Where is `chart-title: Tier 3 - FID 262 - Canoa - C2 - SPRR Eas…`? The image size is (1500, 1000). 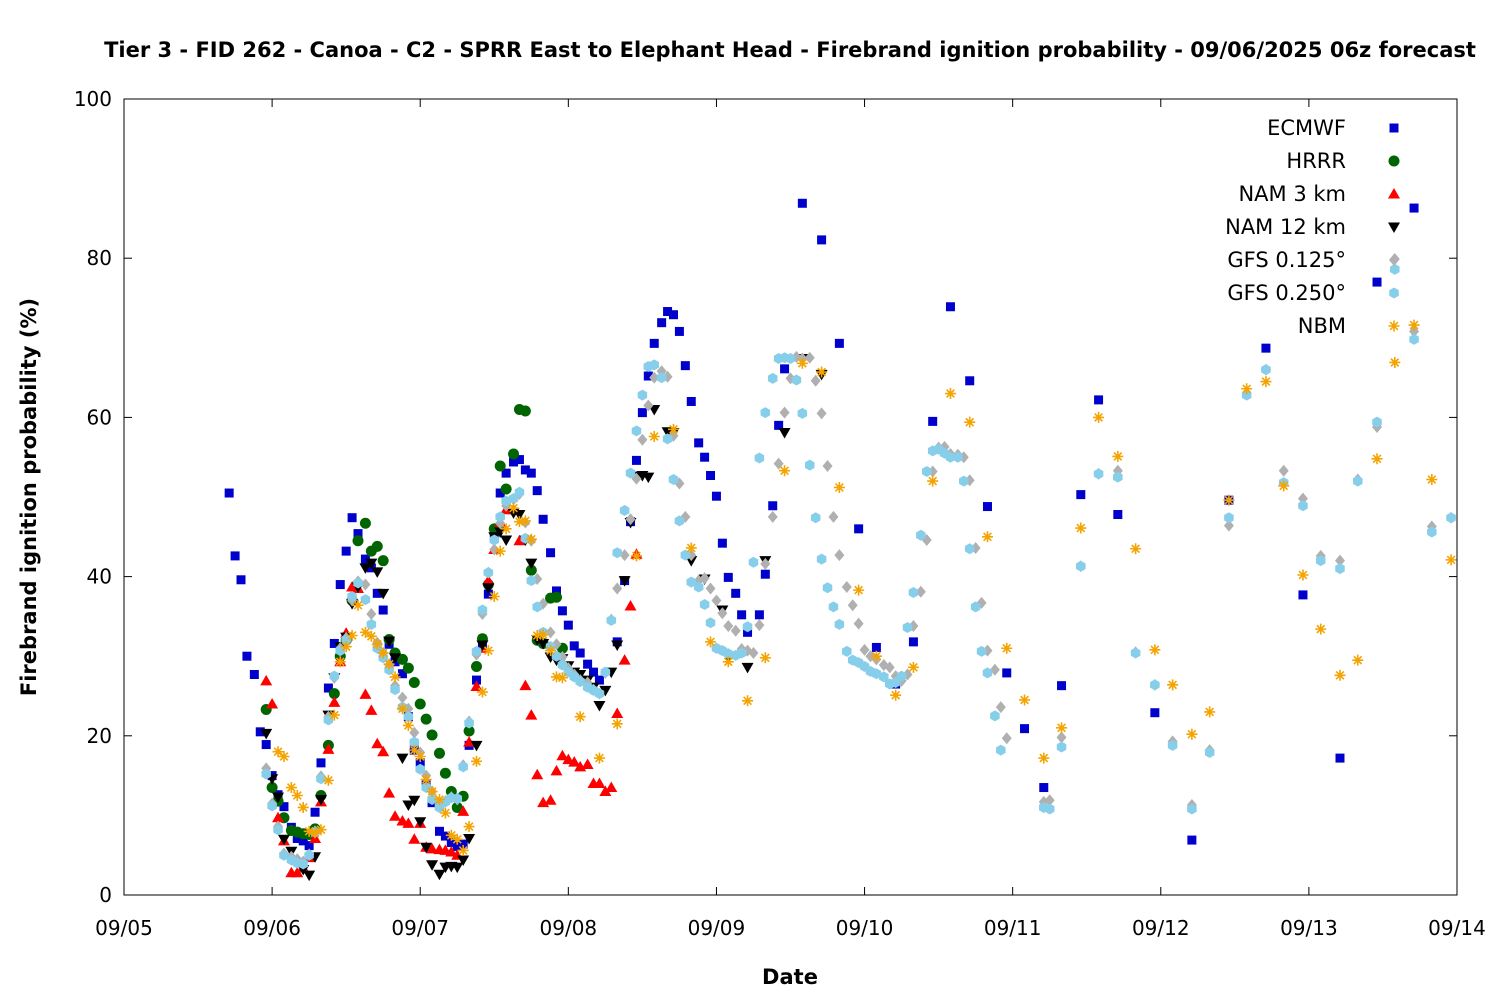 chart-title: Tier 3 - FID 262 - Canoa - C2 - SPRR Eas… is located at coordinates (790, 50).